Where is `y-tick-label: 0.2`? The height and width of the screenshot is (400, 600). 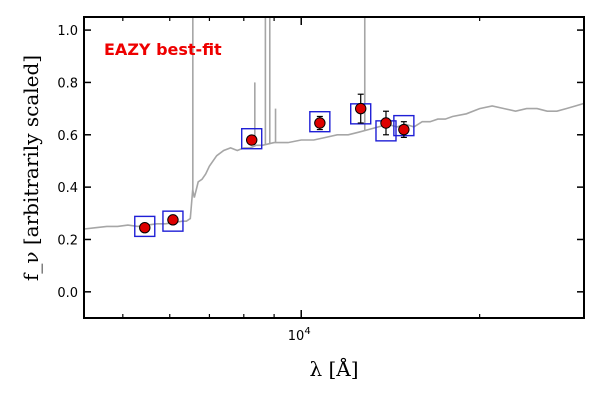 y-tick-label: 0.2 is located at coordinates (67, 240).